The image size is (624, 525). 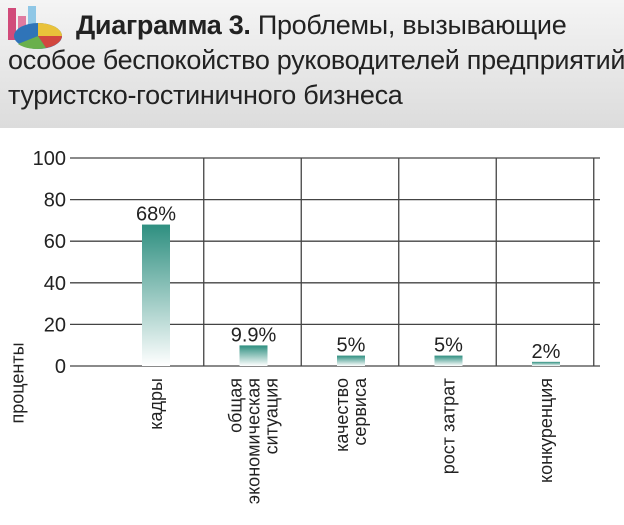 What do you see at coordinates (254, 335) in the screenshot?
I see `data-label: 9.9%` at bounding box center [254, 335].